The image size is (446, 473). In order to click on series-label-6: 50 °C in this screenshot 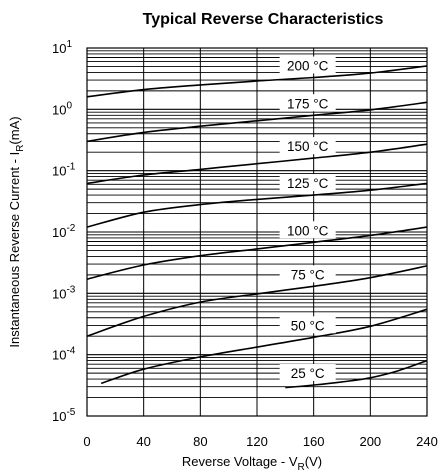, I will do `click(307, 325)`.